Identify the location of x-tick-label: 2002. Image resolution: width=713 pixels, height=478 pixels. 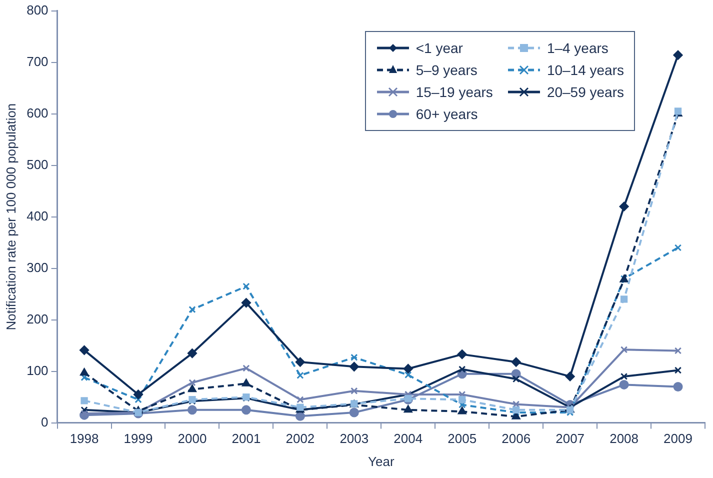
(300, 438).